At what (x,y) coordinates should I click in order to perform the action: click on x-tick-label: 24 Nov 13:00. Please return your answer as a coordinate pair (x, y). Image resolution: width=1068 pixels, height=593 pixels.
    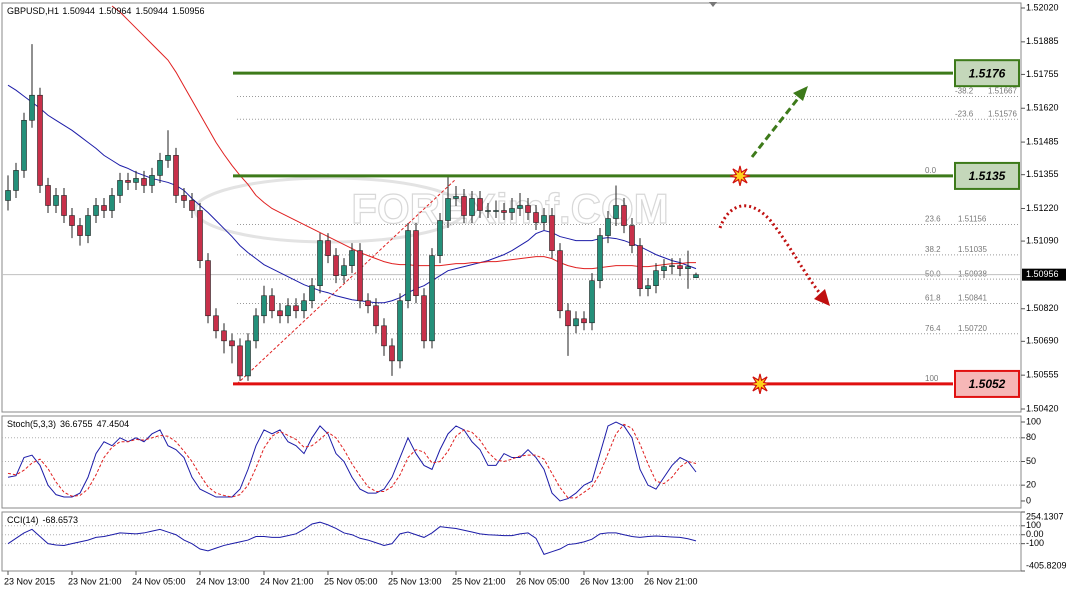
    Looking at the image, I should click on (223, 581).